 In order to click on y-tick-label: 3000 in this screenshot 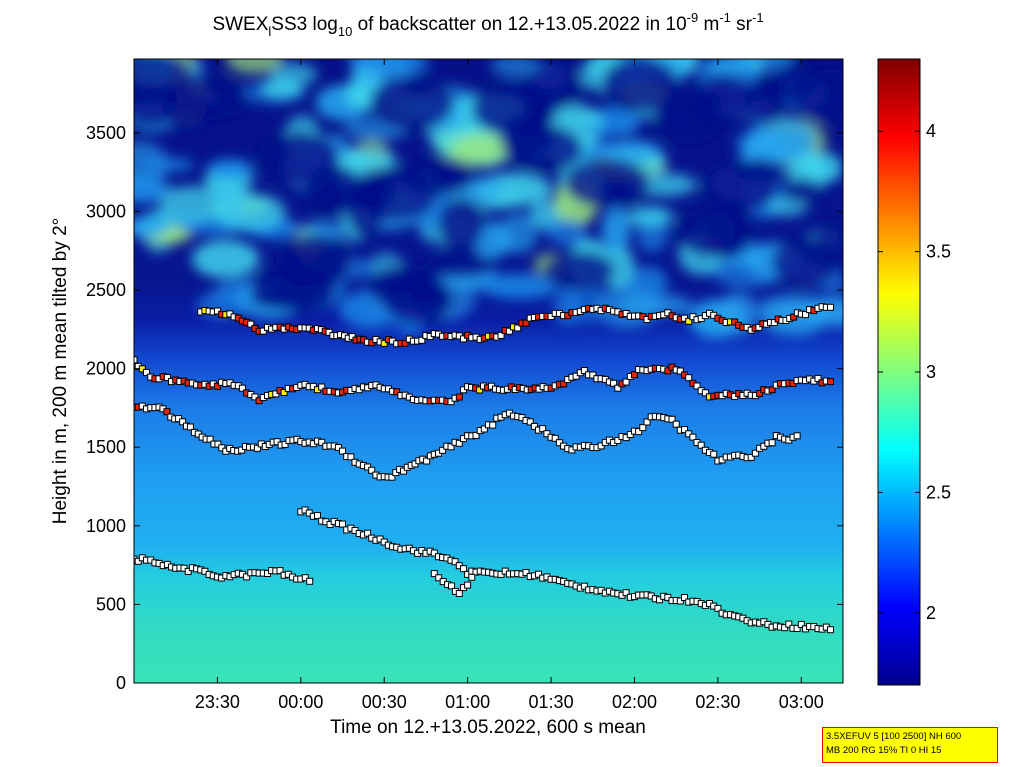, I will do `click(106, 211)`.